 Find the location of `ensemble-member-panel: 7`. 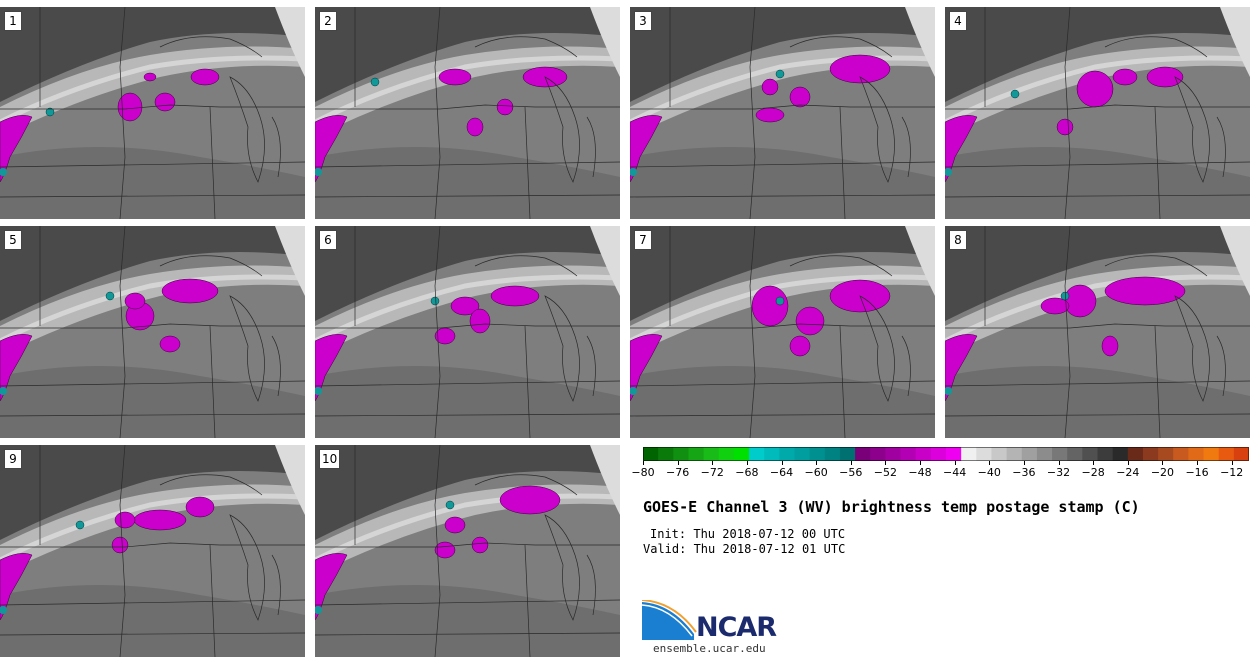

ensemble-member-panel: 7 is located at coordinates (782, 332).